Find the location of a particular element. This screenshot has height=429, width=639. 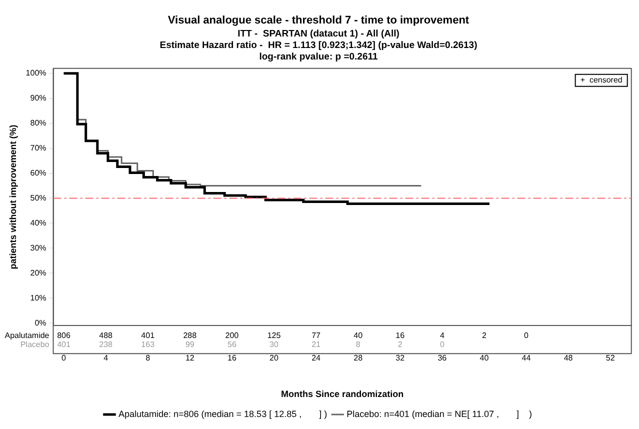

text: 806 is located at coordinates (63, 335).